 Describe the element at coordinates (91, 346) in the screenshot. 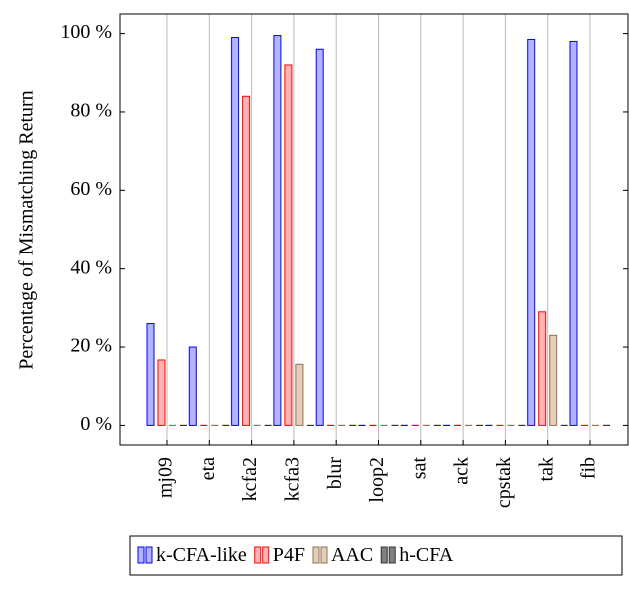

I see `y-tick-label: 20 %` at that location.